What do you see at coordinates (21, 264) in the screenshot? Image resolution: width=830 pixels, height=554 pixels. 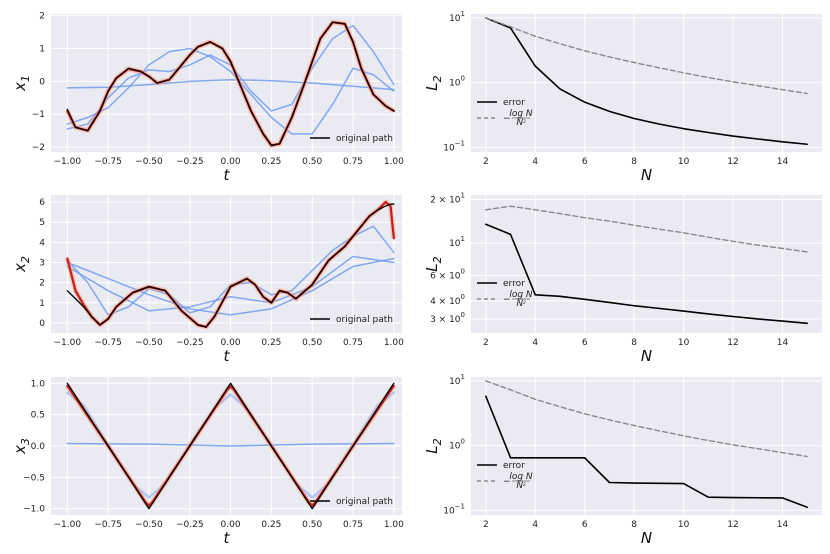 I see `y-axis-label: x2` at bounding box center [21, 264].